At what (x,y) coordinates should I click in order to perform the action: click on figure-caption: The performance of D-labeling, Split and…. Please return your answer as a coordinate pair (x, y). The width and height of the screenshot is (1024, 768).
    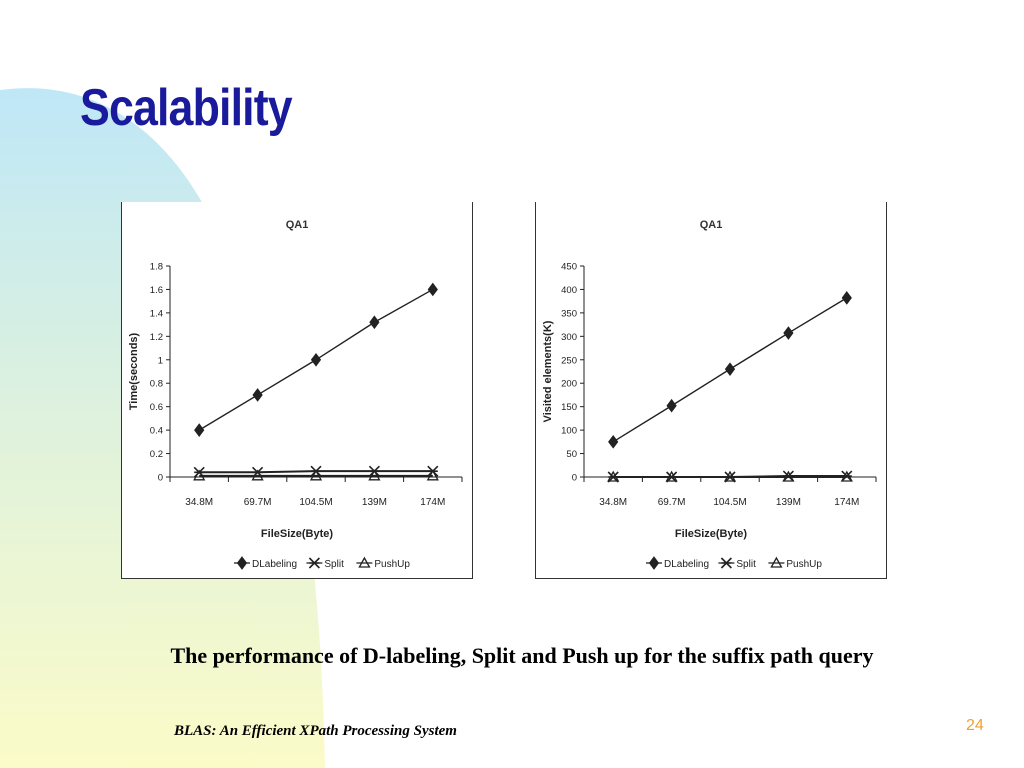
    Looking at the image, I should click on (522, 655).